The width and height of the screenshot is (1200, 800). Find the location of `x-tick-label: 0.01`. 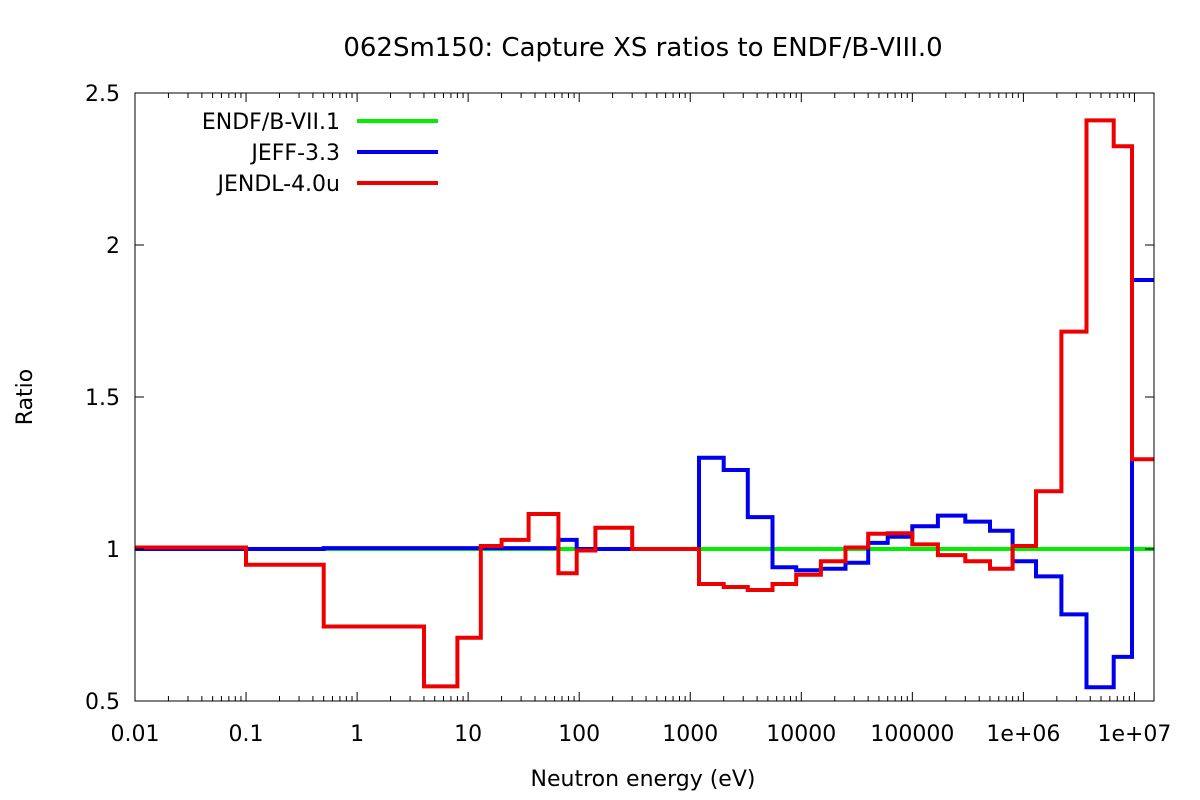

x-tick-label: 0.01 is located at coordinates (135, 734).